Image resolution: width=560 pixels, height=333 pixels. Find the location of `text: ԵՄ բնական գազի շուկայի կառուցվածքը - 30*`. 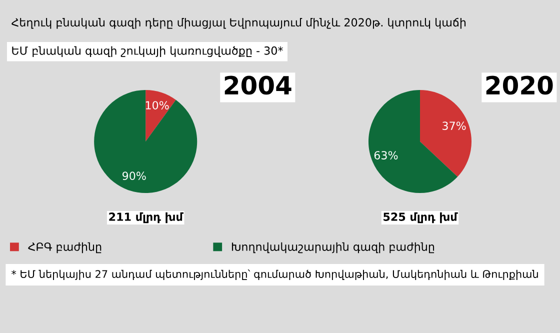

text: ԵՄ բնական գազի շուկայի կառուցվածքը - 30* is located at coordinates (147, 51).